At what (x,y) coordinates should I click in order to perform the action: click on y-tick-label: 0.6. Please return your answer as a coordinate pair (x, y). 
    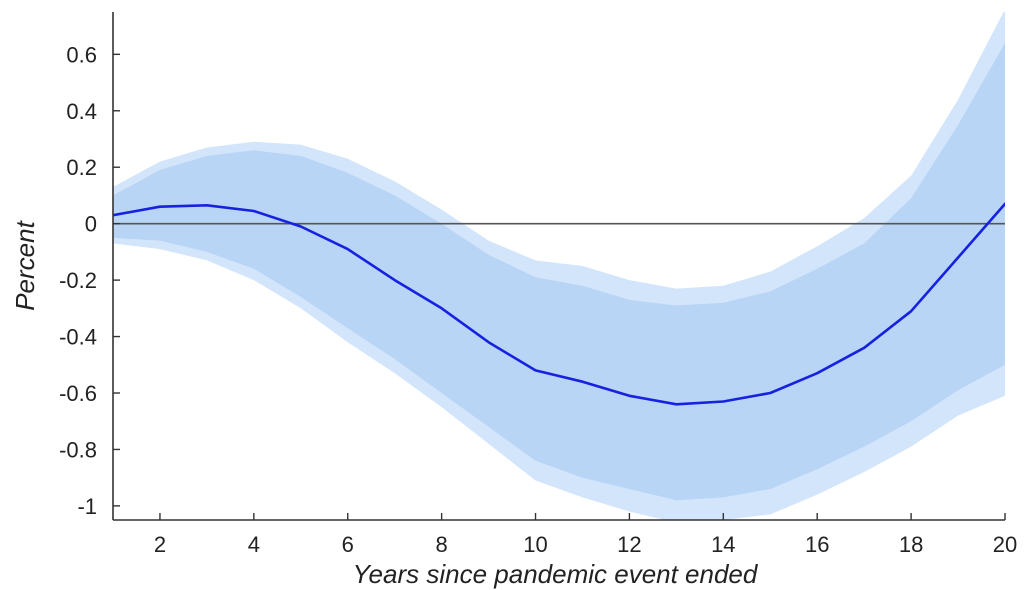
    Looking at the image, I should click on (81, 54).